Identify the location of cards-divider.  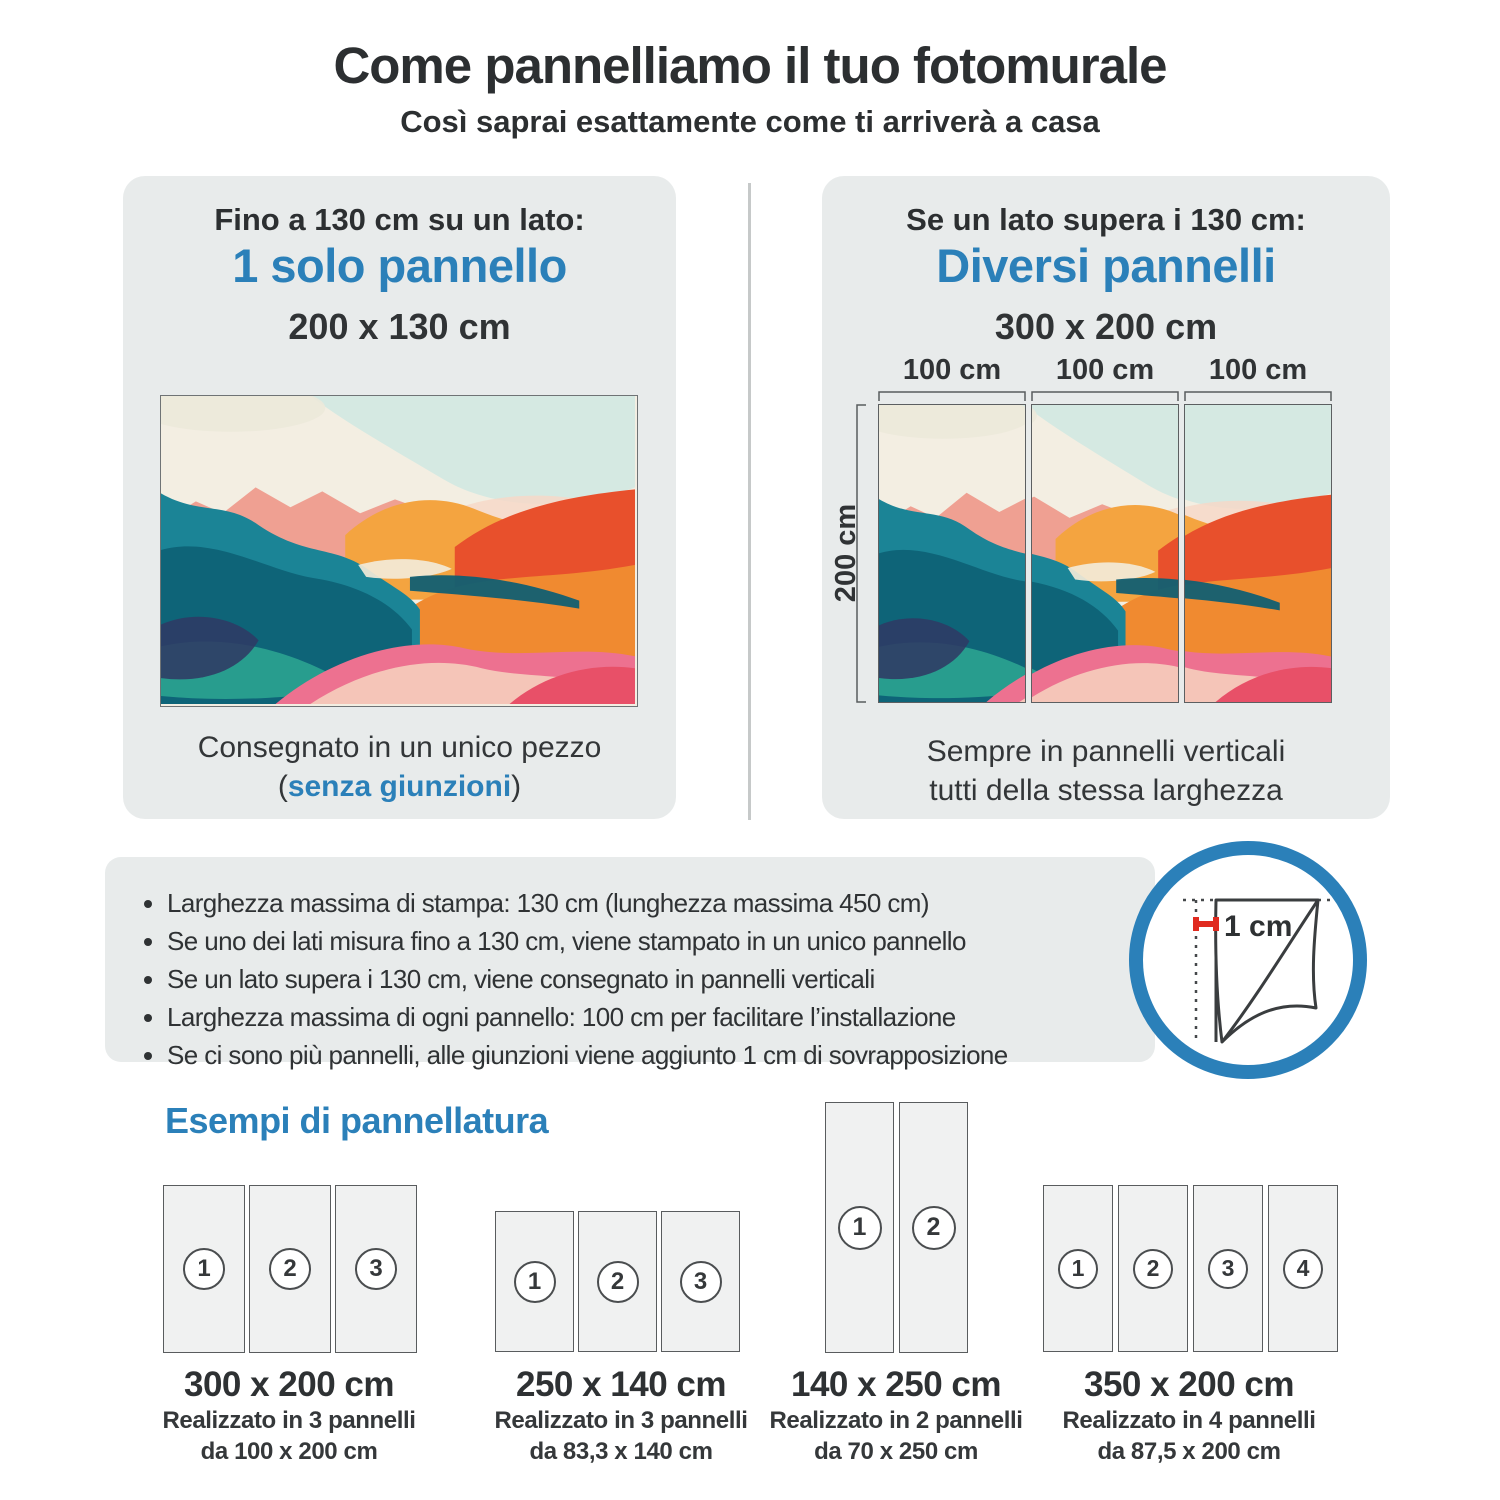
(749, 501).